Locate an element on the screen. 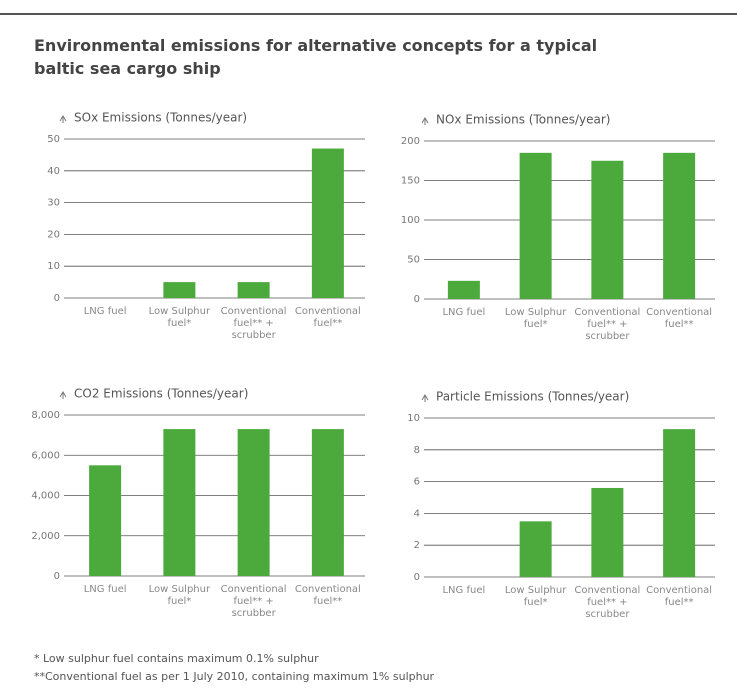 The width and height of the screenshot is (737, 695). chart-title: NOx Emissions (Tonnes/year) is located at coordinates (523, 120).